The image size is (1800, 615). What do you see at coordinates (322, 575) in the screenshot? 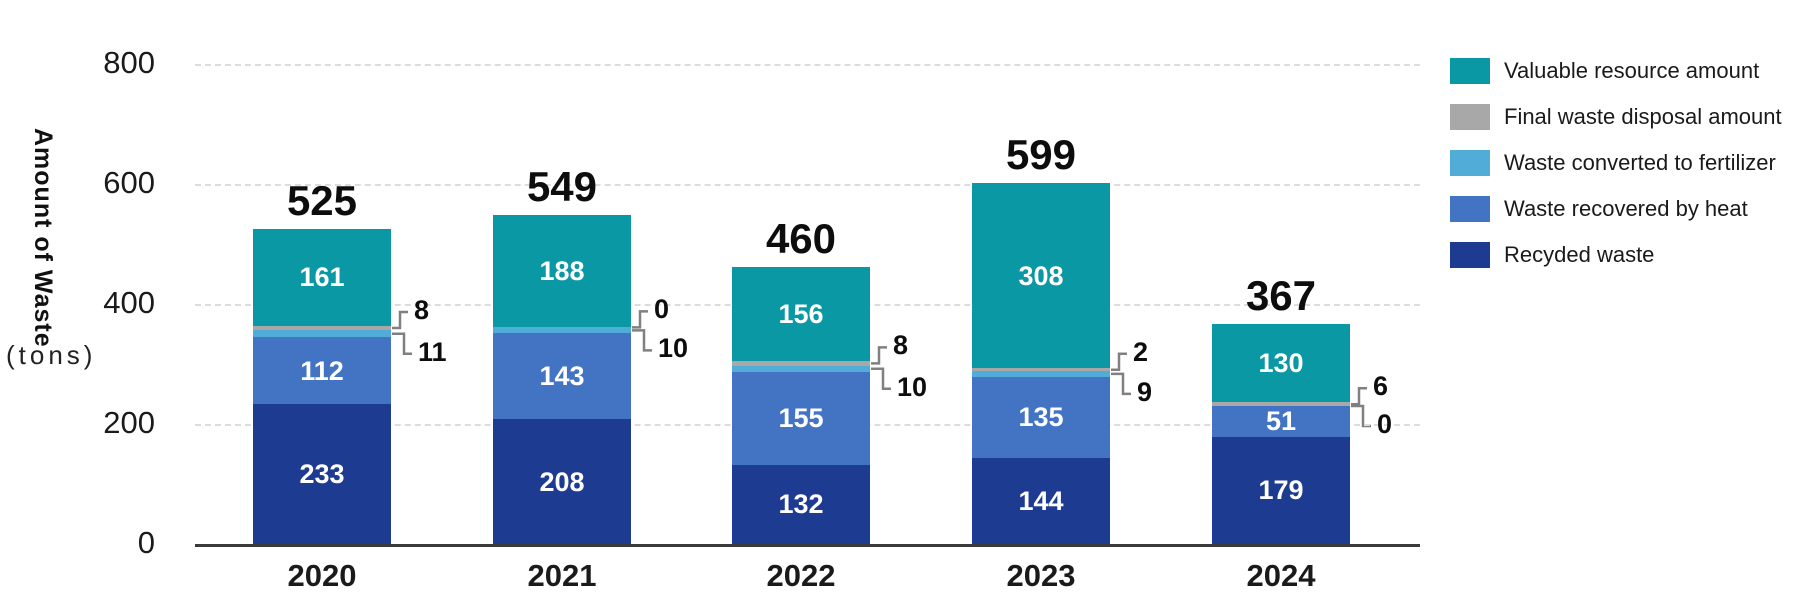
I see `x-tick-label-2020: 2020` at bounding box center [322, 575].